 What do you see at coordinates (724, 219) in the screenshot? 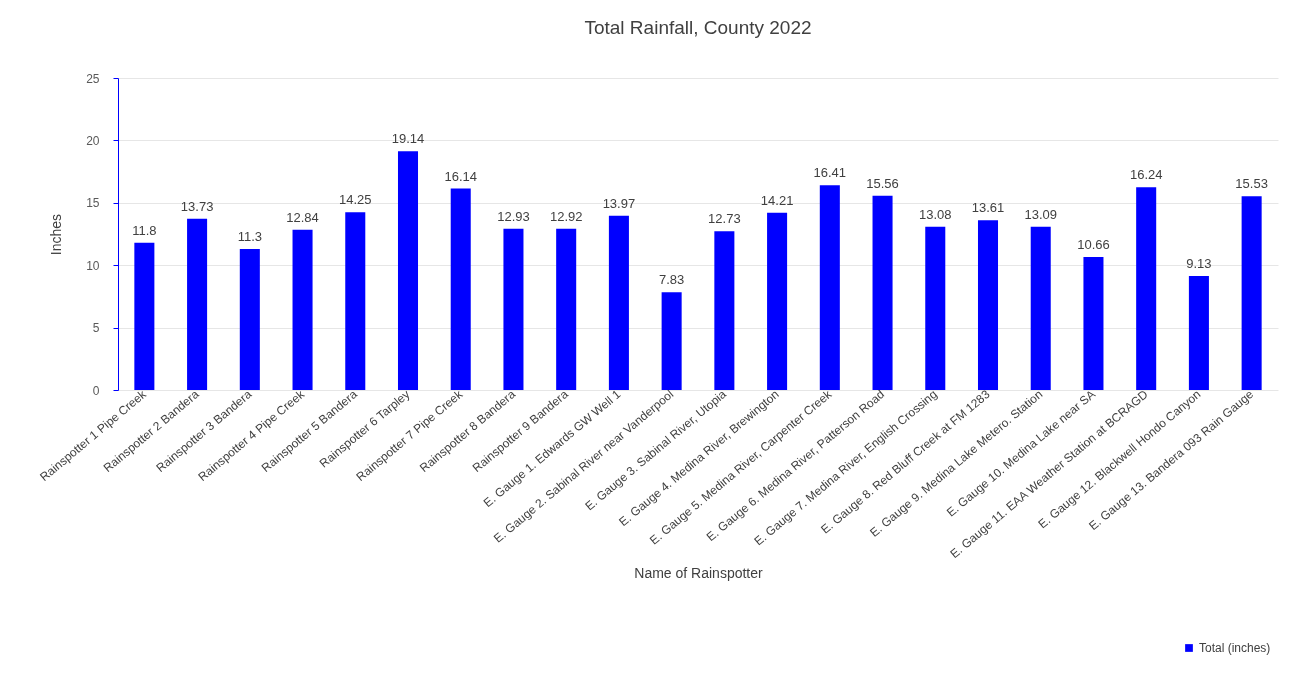
I see `data-label: 12.73` at bounding box center [724, 219].